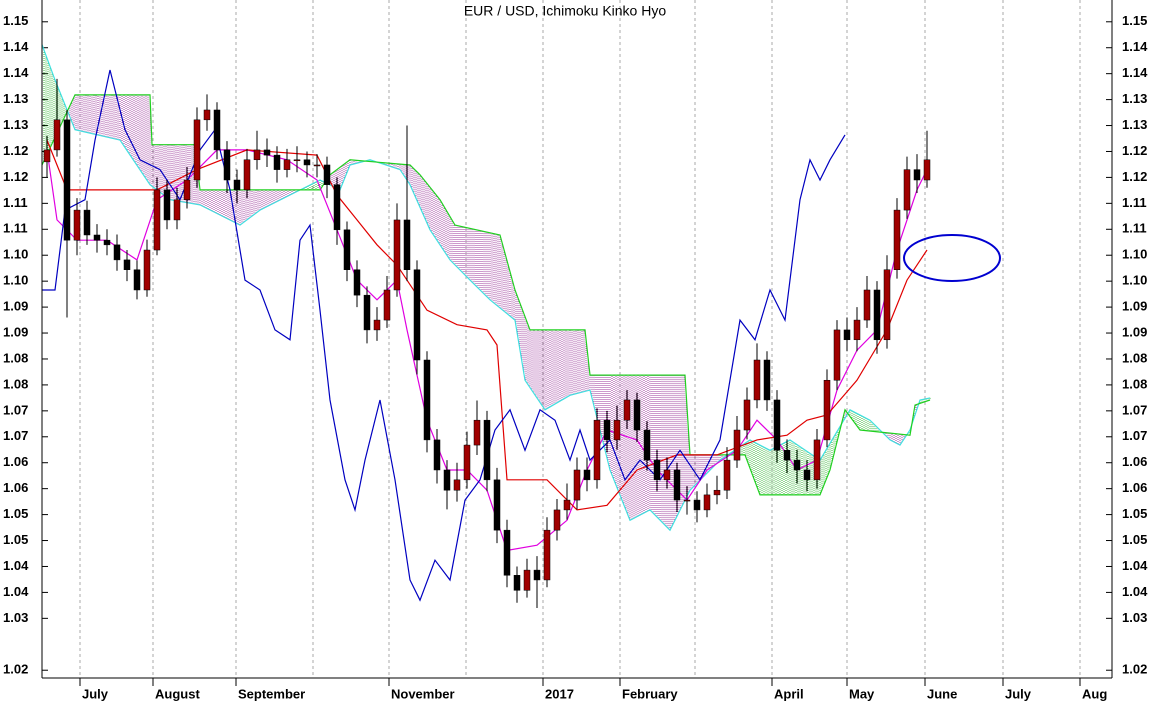 The width and height of the screenshot is (1158, 704). Describe the element at coordinates (423, 693) in the screenshot. I see `x-tick-label: November` at that location.